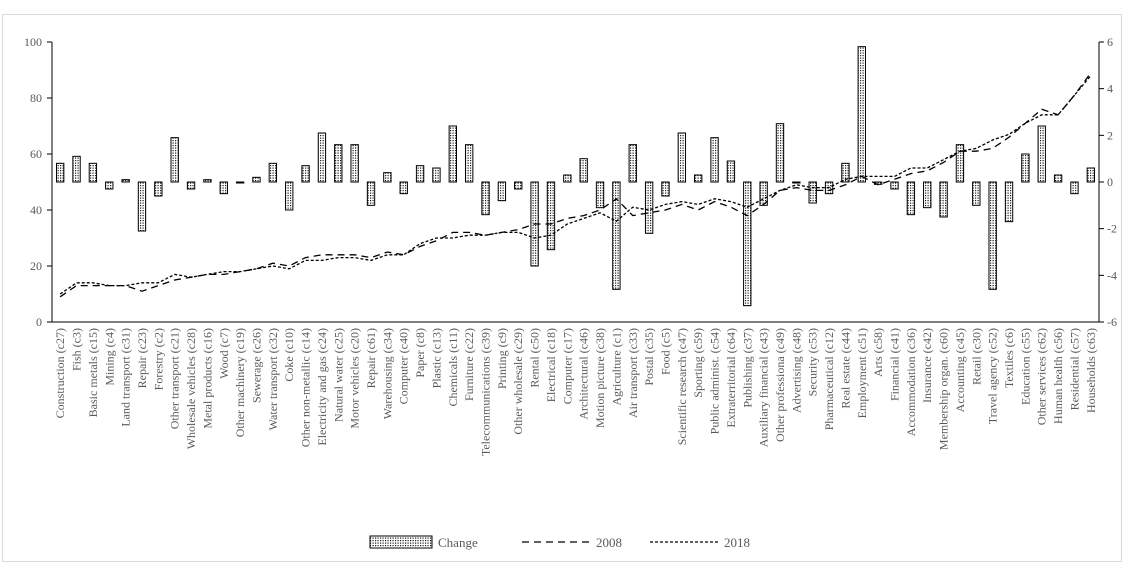 This screenshot has height=569, width=1128. I want to click on x-tick-label: Travel agency (c52), so click(993, 376).